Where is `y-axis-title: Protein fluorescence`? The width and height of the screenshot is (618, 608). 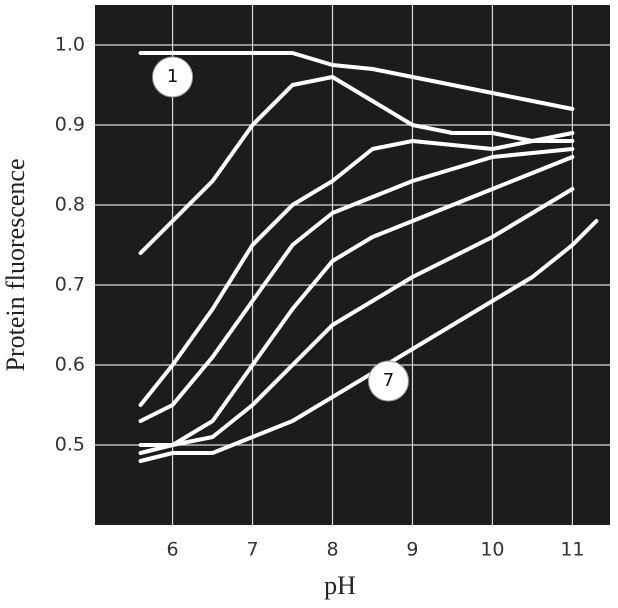 y-axis-title: Protein fluorescence is located at coordinates (15, 265).